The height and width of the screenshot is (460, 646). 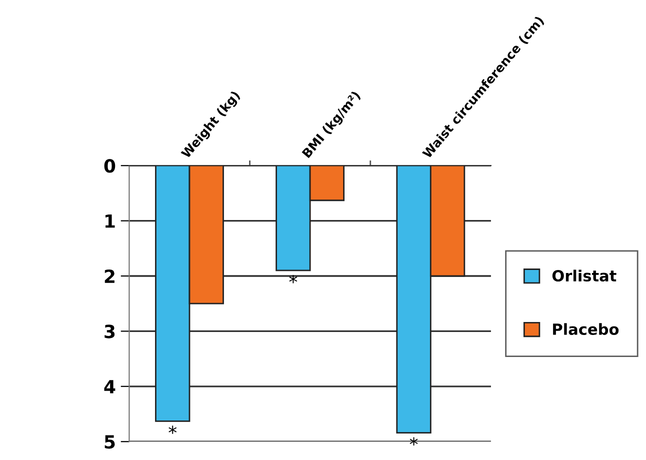 What do you see at coordinates (109, 442) in the screenshot?
I see `y-tick-label: 5` at bounding box center [109, 442].